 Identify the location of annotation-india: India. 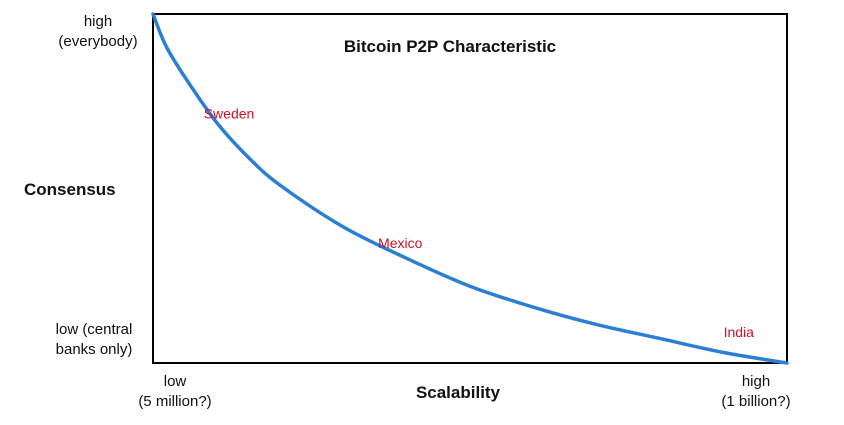
(739, 332).